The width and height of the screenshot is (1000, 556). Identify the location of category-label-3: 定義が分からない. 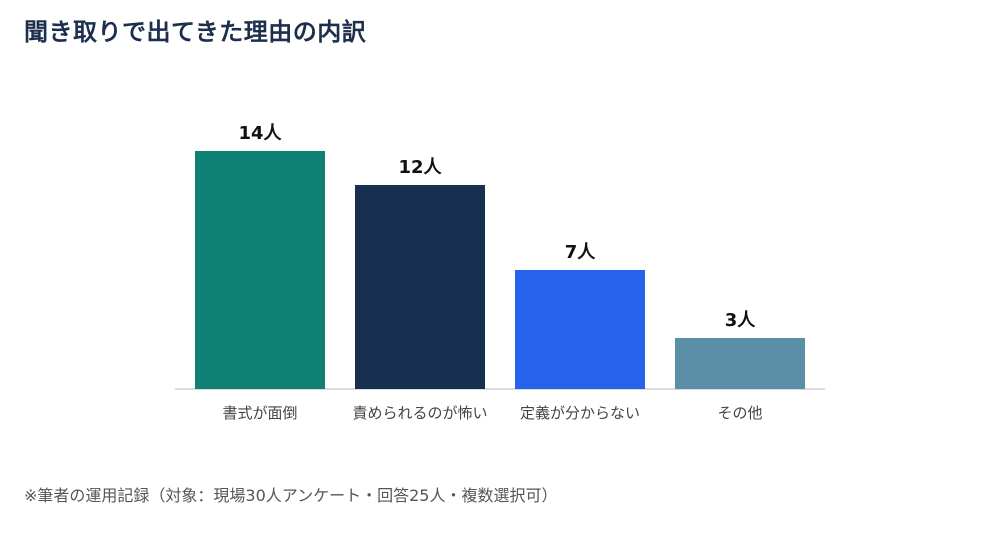
(580, 413).